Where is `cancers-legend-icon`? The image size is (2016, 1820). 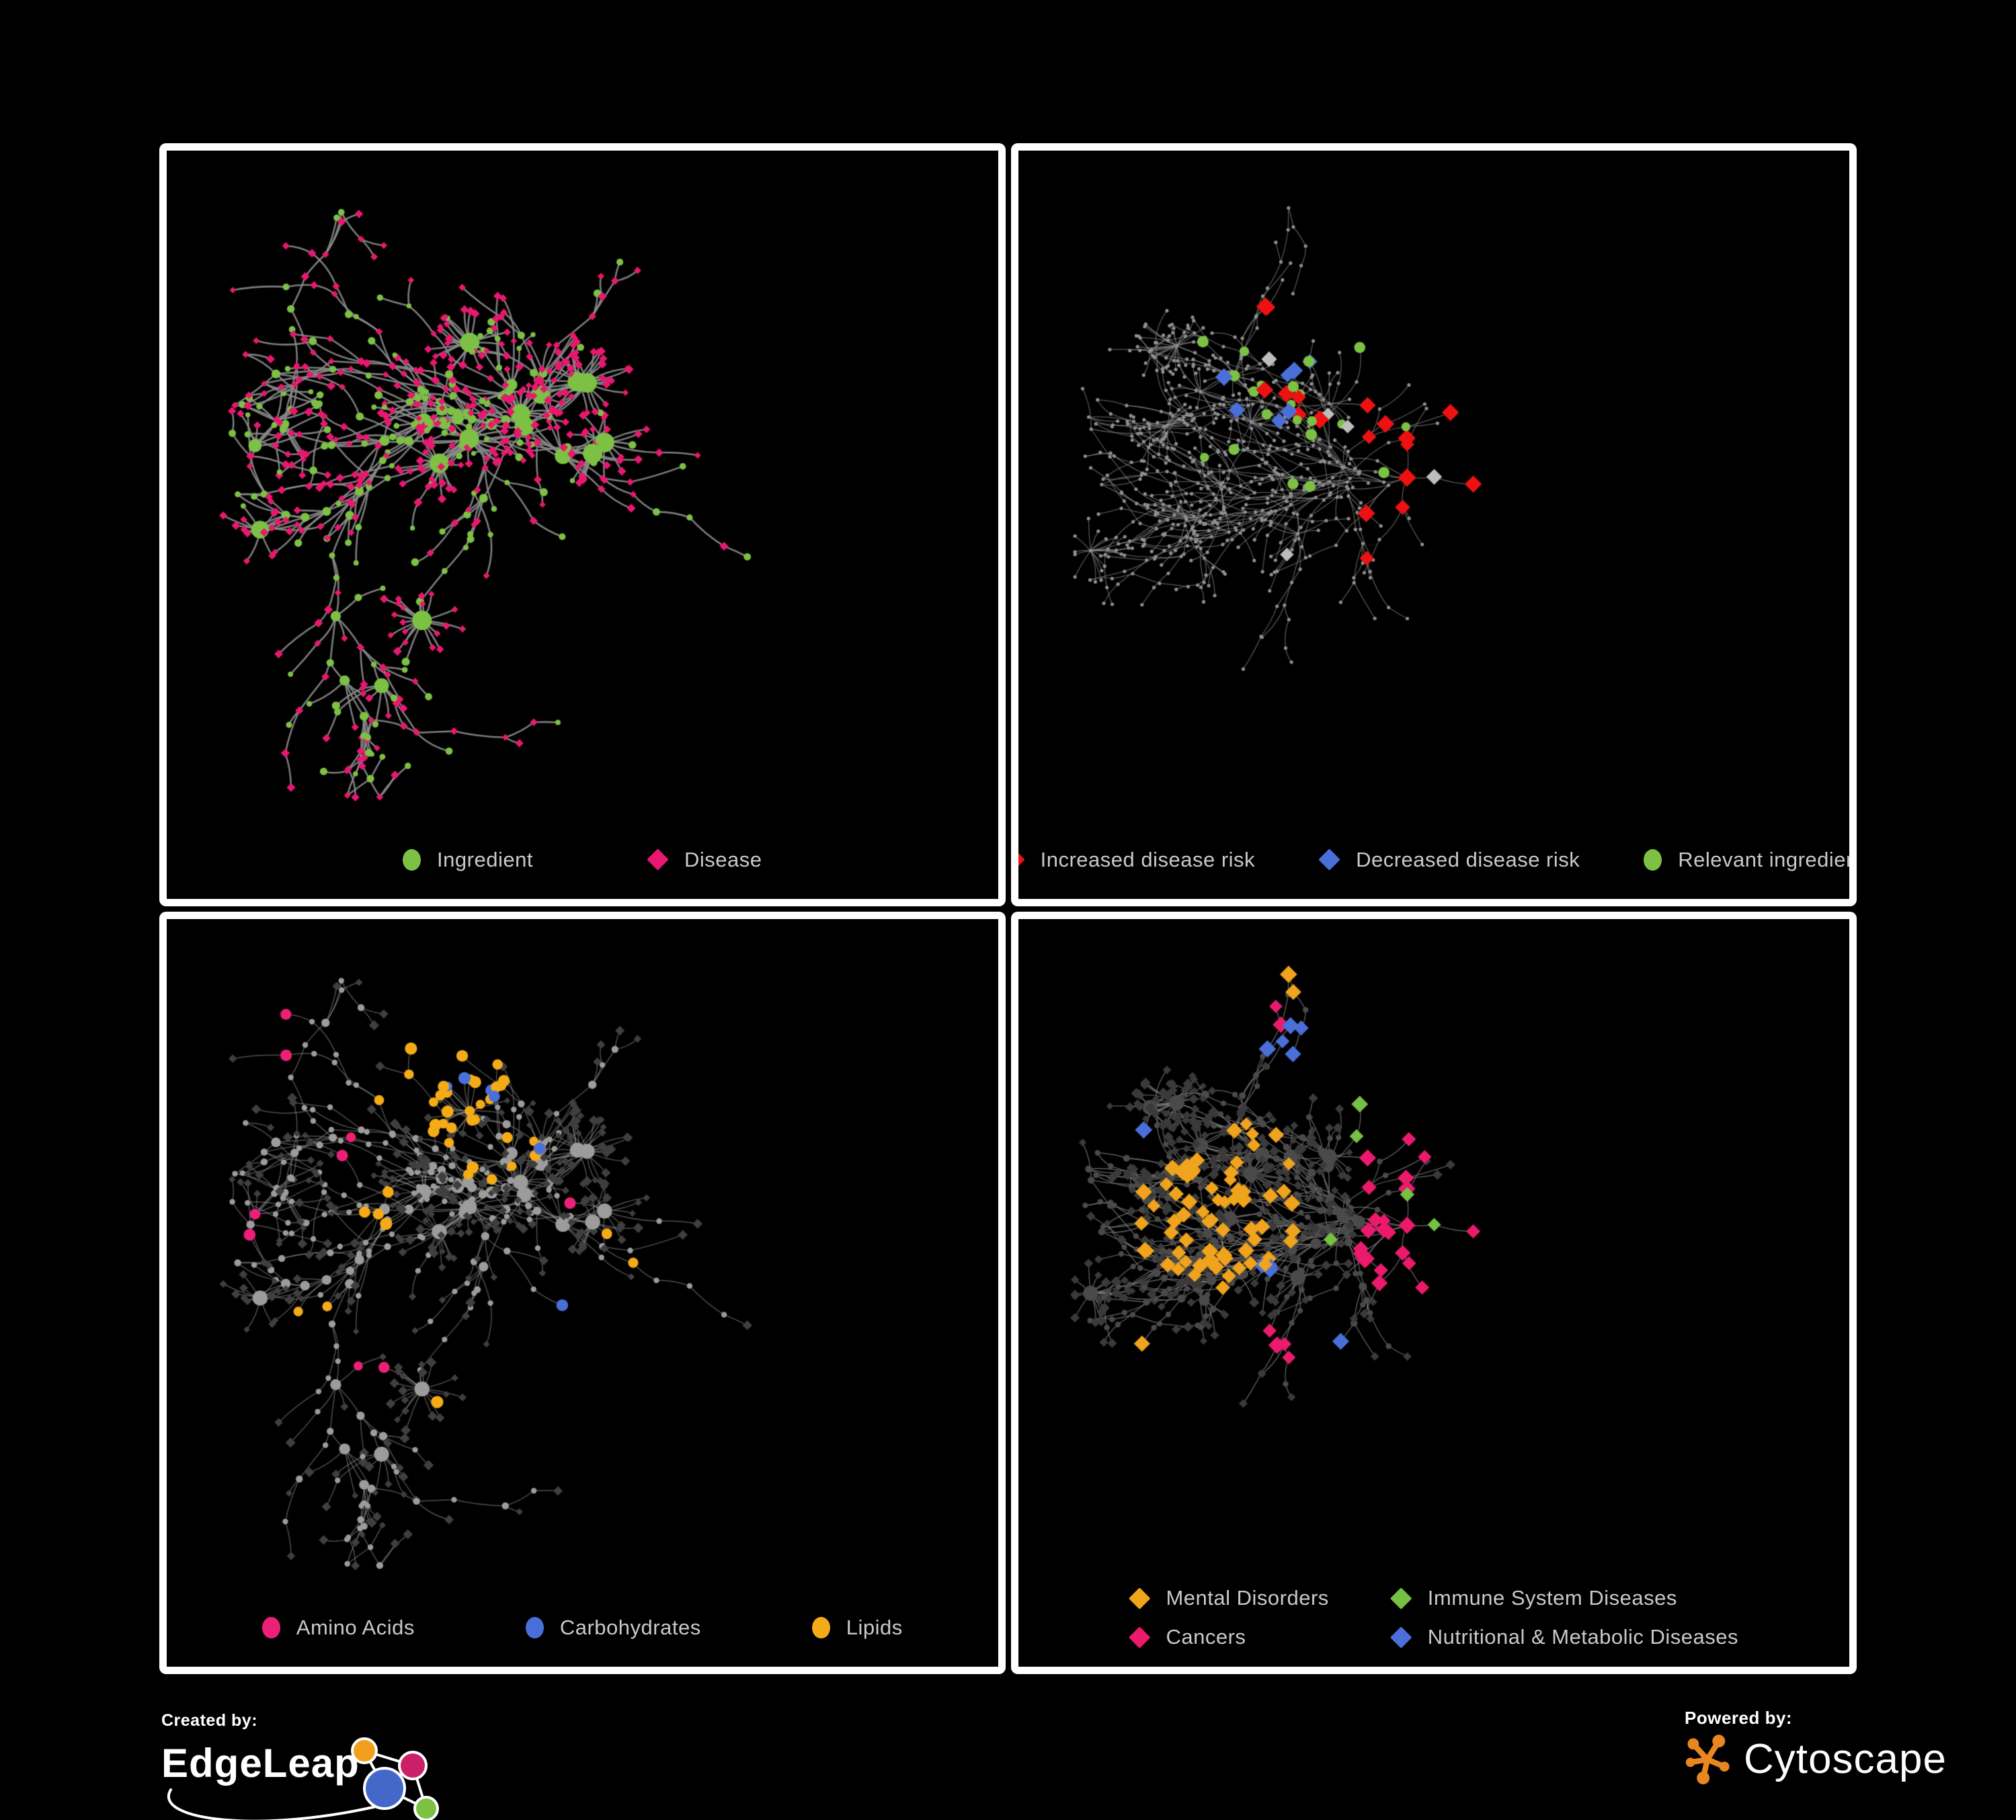
cancers-legend-icon is located at coordinates (1139, 1637).